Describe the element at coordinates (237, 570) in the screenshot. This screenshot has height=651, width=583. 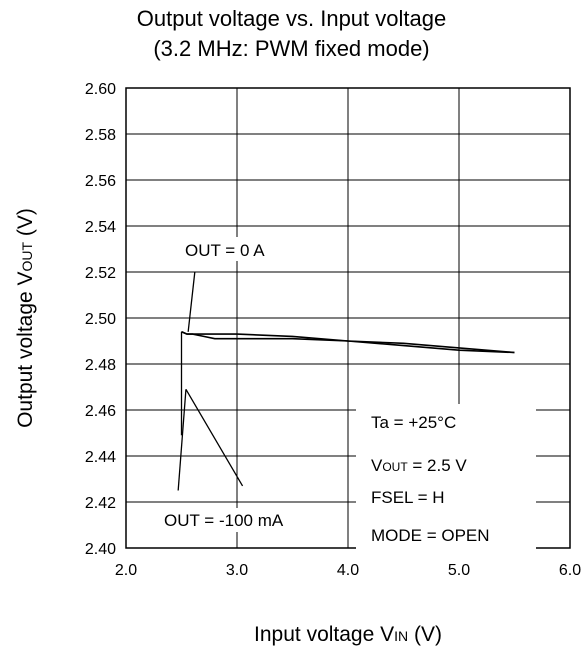
I see `x-tick-label: 3.0` at that location.